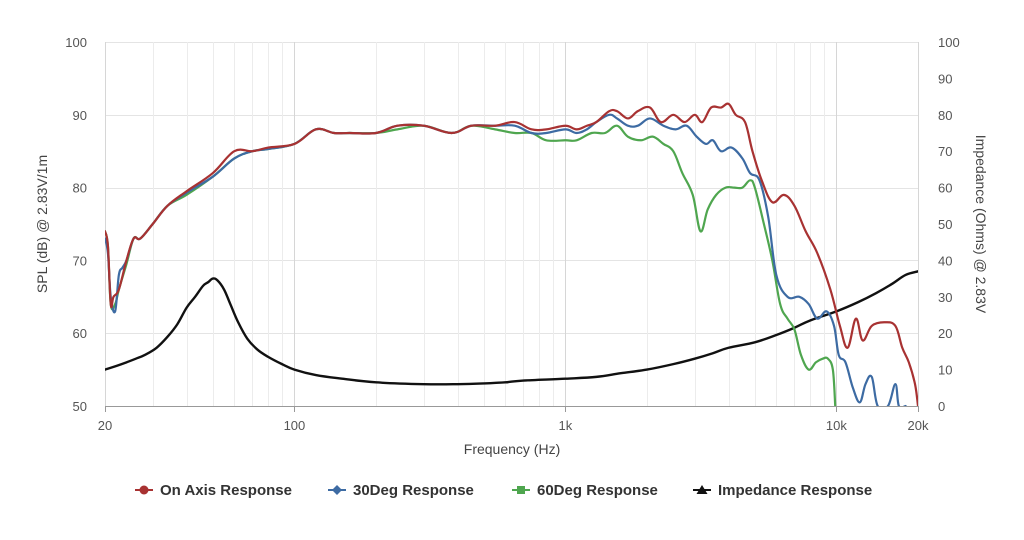 This screenshot has width=1024, height=540. Describe the element at coordinates (981, 224) in the screenshot. I see `y2-axis-title: Impedance (Ohms) @ 2.83V` at that location.